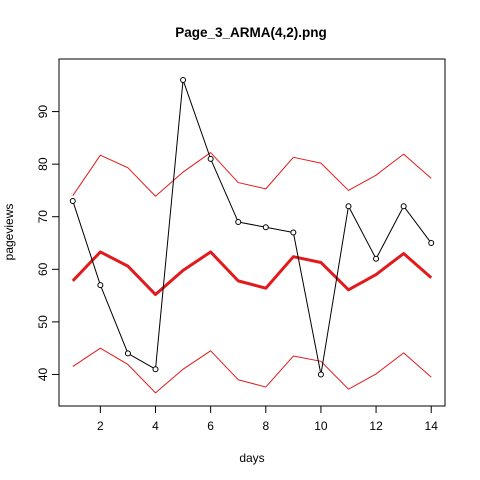 The height and width of the screenshot is (480, 480). What do you see at coordinates (43, 322) in the screenshot?
I see `y-tick-label: 50` at bounding box center [43, 322].